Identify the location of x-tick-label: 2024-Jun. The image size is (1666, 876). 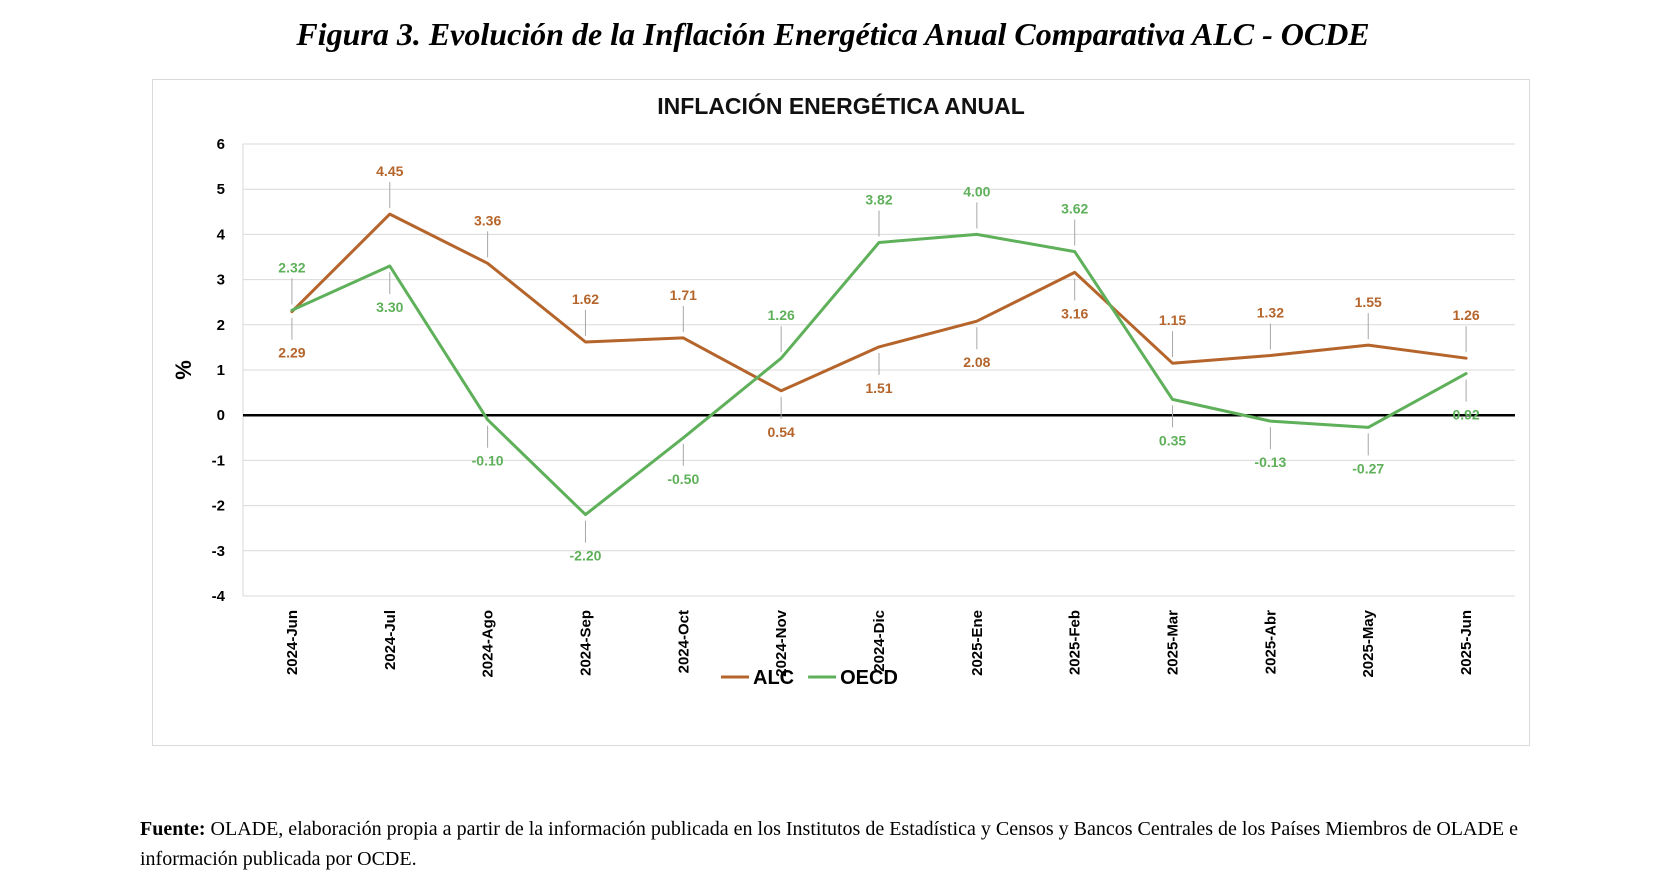
(292, 642).